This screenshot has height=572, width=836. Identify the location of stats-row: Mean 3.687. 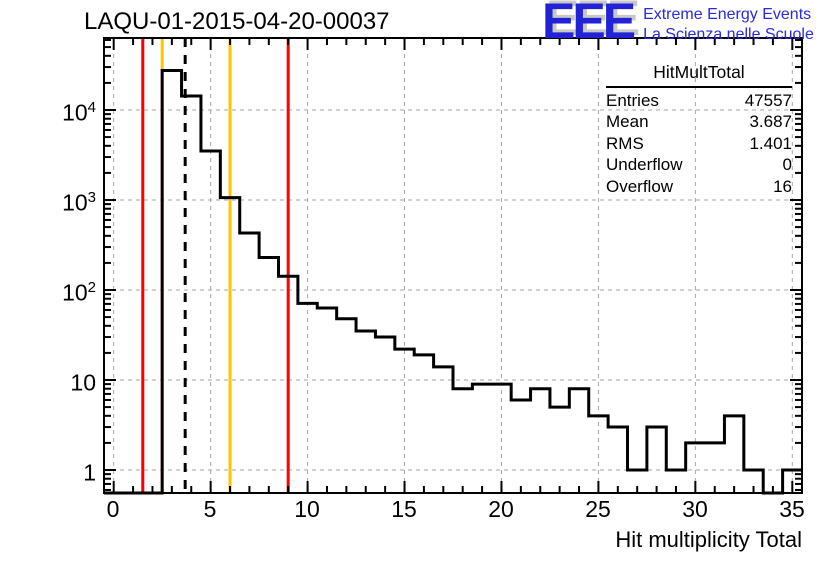
(699, 121).